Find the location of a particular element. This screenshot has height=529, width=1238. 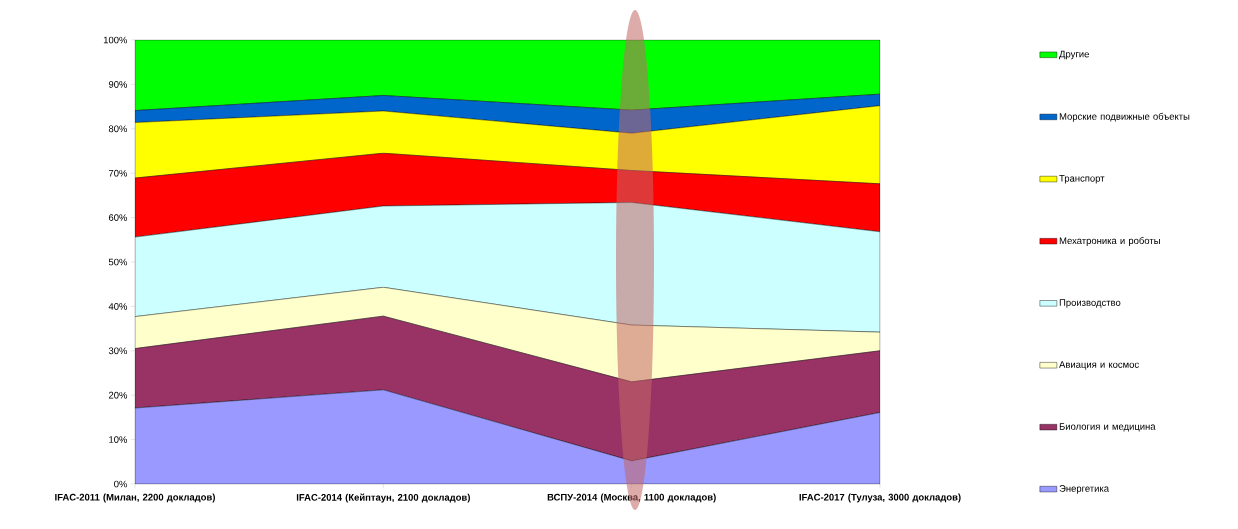

y-tick-label: 0% is located at coordinates (121, 484).